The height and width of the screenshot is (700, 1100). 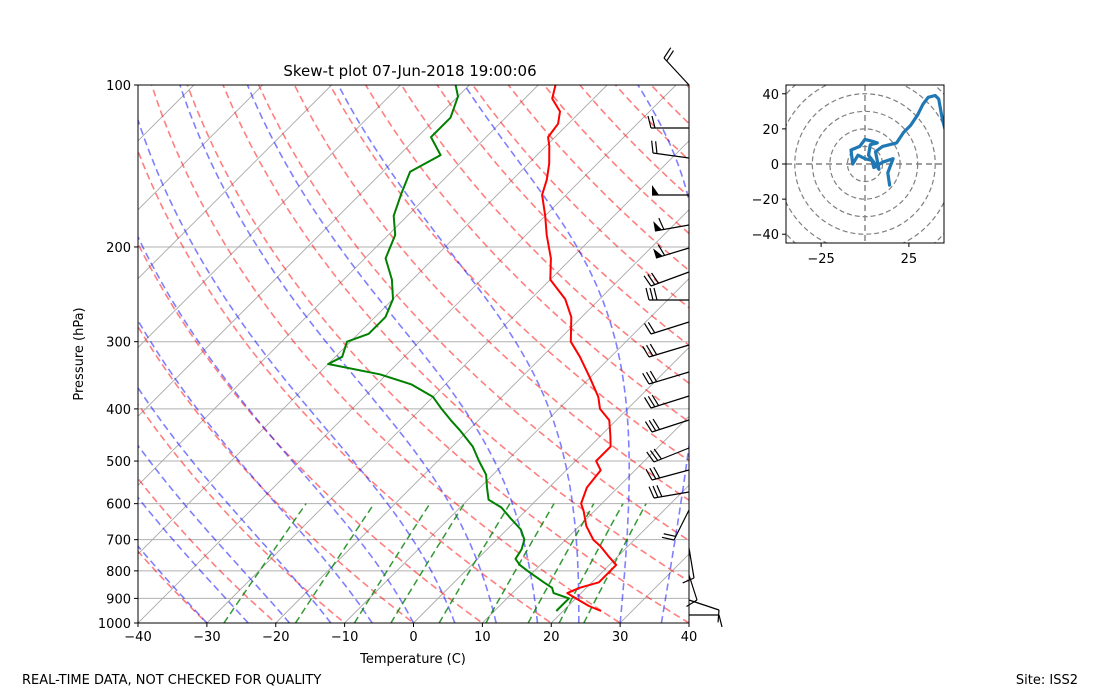 I want to click on wind-barb-flag, so click(x=655, y=190).